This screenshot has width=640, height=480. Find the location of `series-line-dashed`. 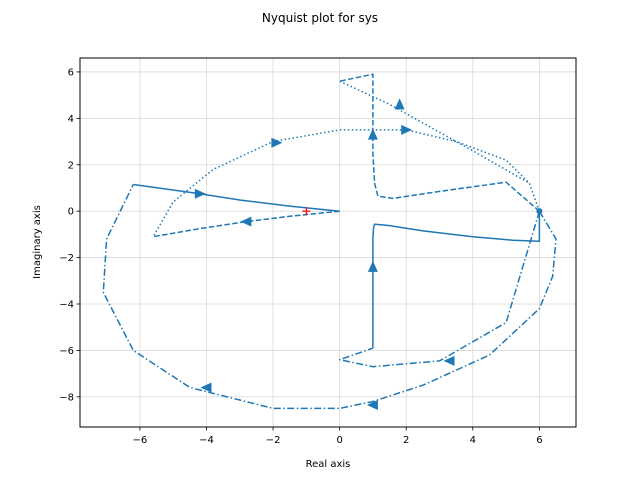

series-line-dashed is located at coordinates (439, 142).